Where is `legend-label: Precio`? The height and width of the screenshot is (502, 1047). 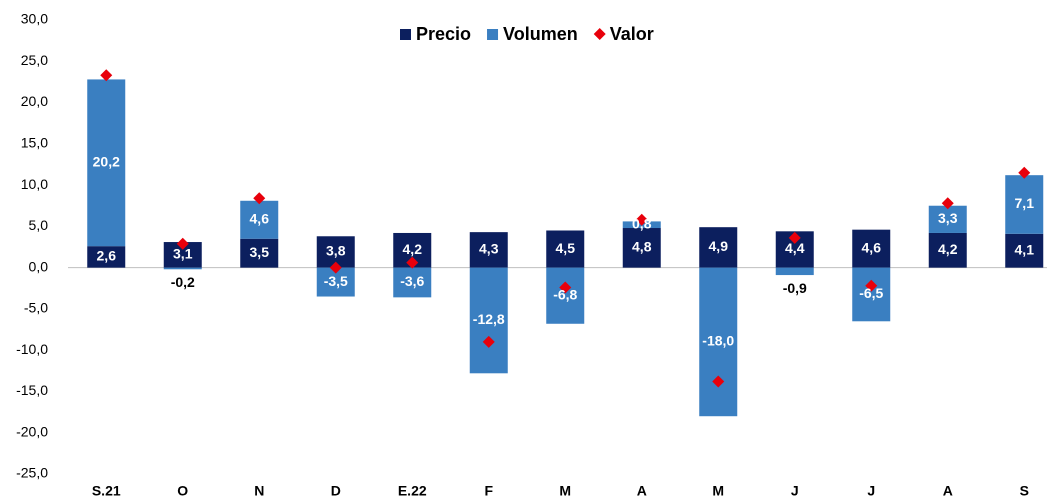
legend-label: Precio is located at coordinates (443, 34).